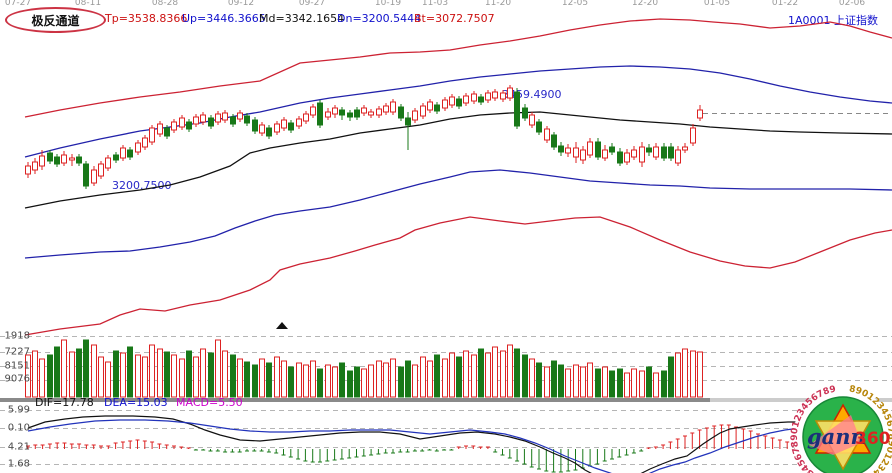 The height and width of the screenshot is (473, 892). What do you see at coordinates (209, 402) in the screenshot?
I see `macd-value-label: MACD=5.50` at bounding box center [209, 402].